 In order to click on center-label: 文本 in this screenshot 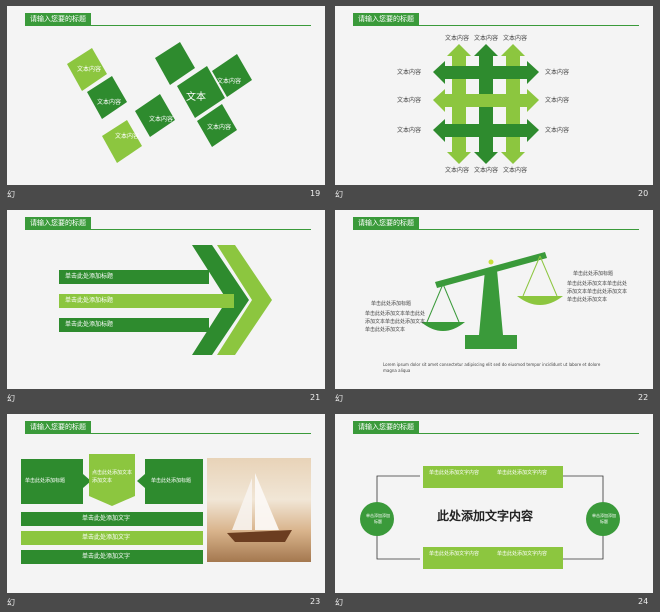, I will do `click(196, 97)`.